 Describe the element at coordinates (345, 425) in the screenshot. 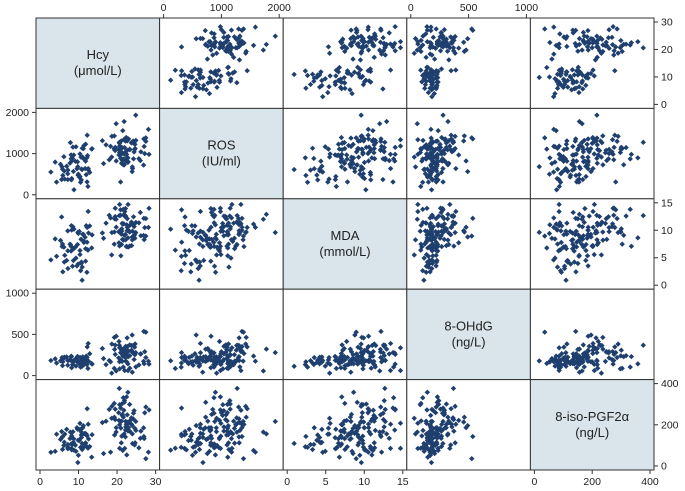

I see `scatter-cell` at that location.